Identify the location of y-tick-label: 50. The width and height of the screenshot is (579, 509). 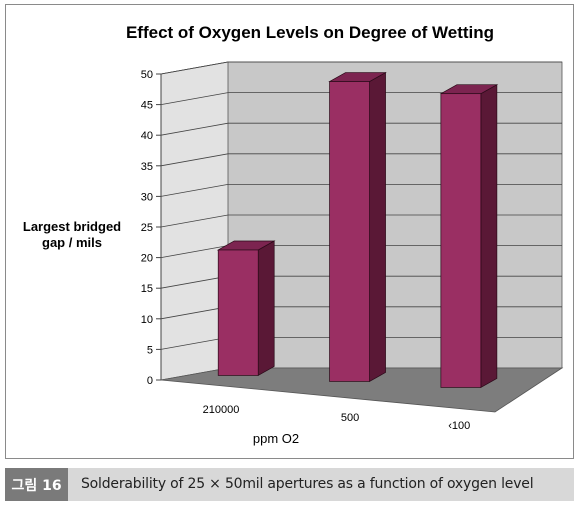
(147, 75).